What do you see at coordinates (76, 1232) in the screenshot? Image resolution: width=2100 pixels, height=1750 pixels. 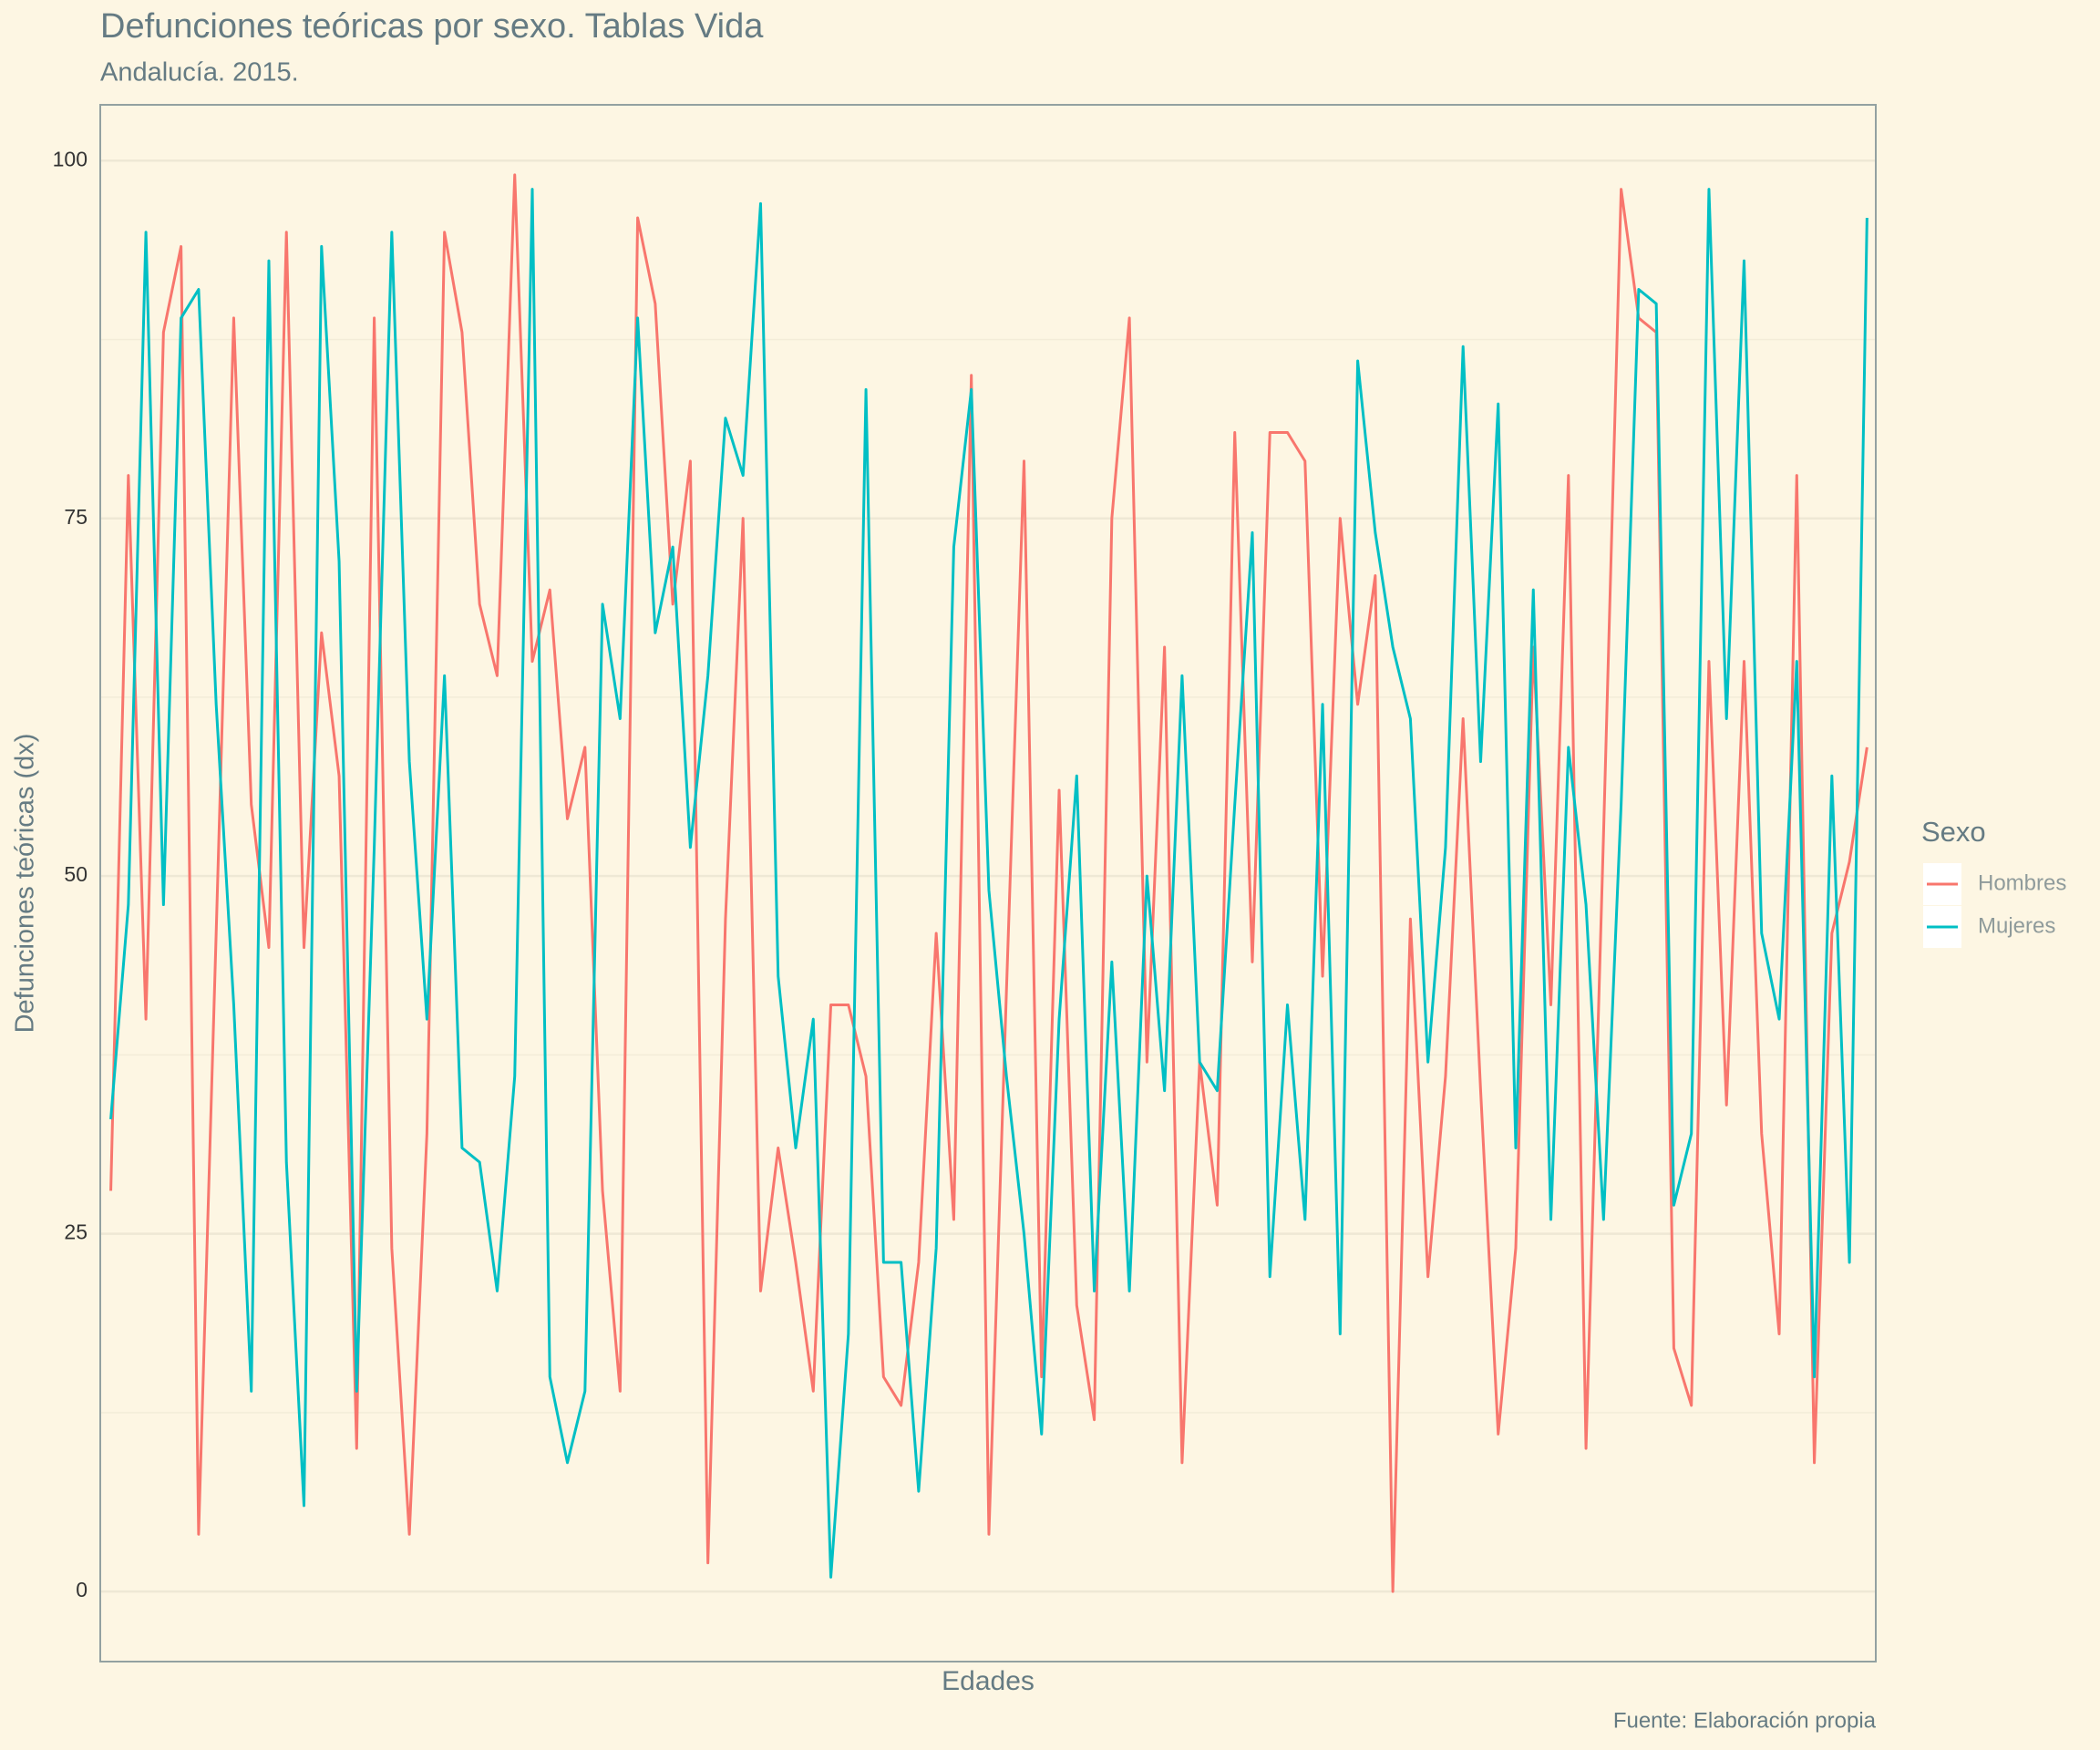 I see `y-tick-label: 25` at bounding box center [76, 1232].